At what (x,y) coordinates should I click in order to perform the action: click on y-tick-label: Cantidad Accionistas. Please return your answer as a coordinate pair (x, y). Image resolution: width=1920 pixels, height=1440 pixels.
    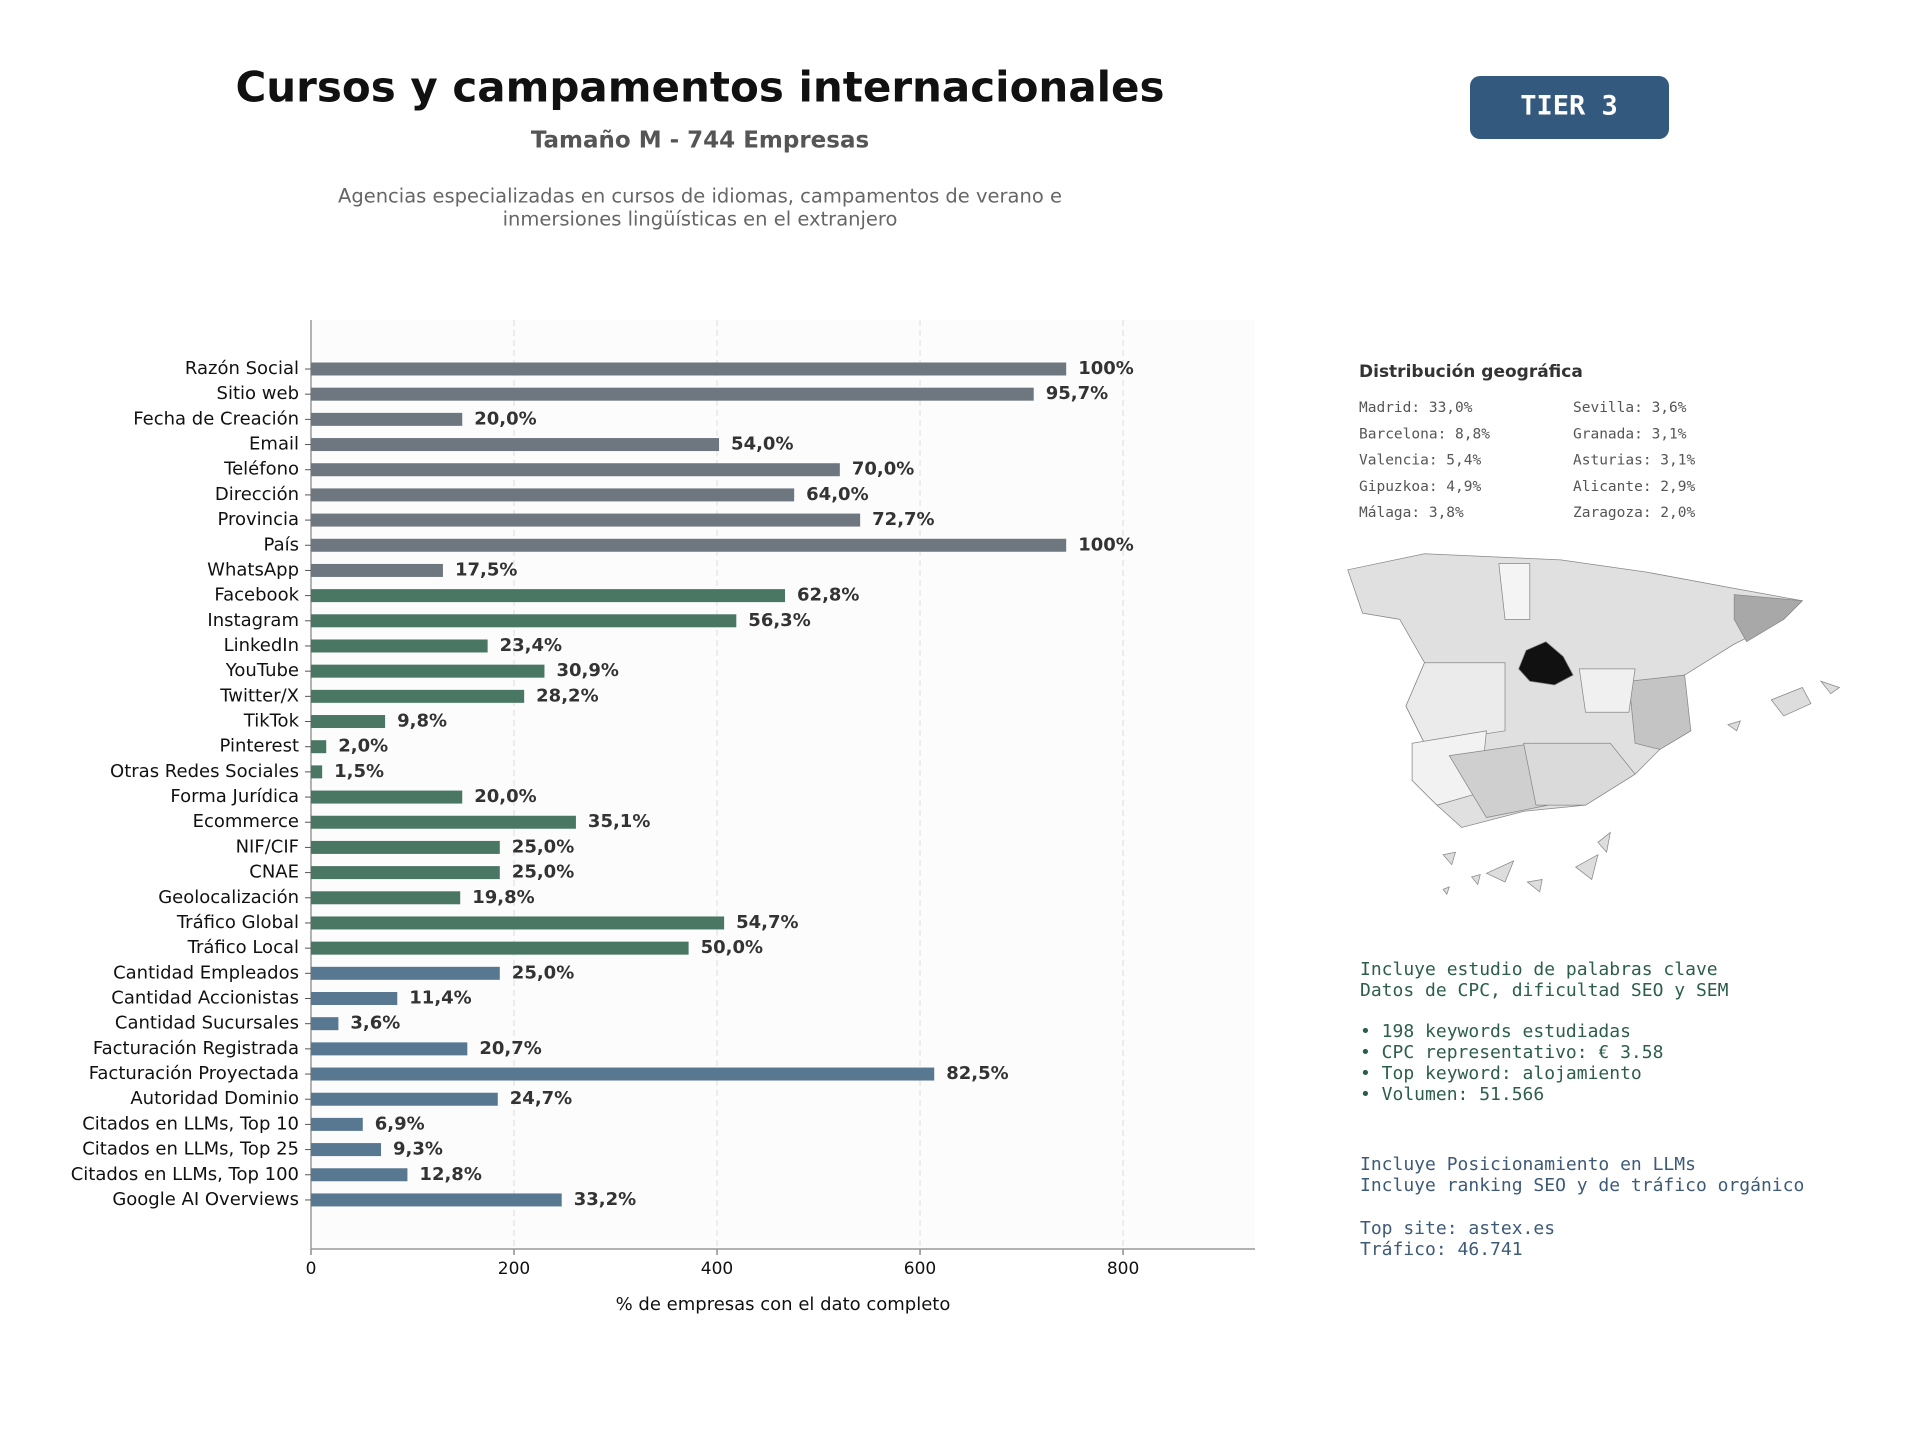
    Looking at the image, I should click on (205, 998).